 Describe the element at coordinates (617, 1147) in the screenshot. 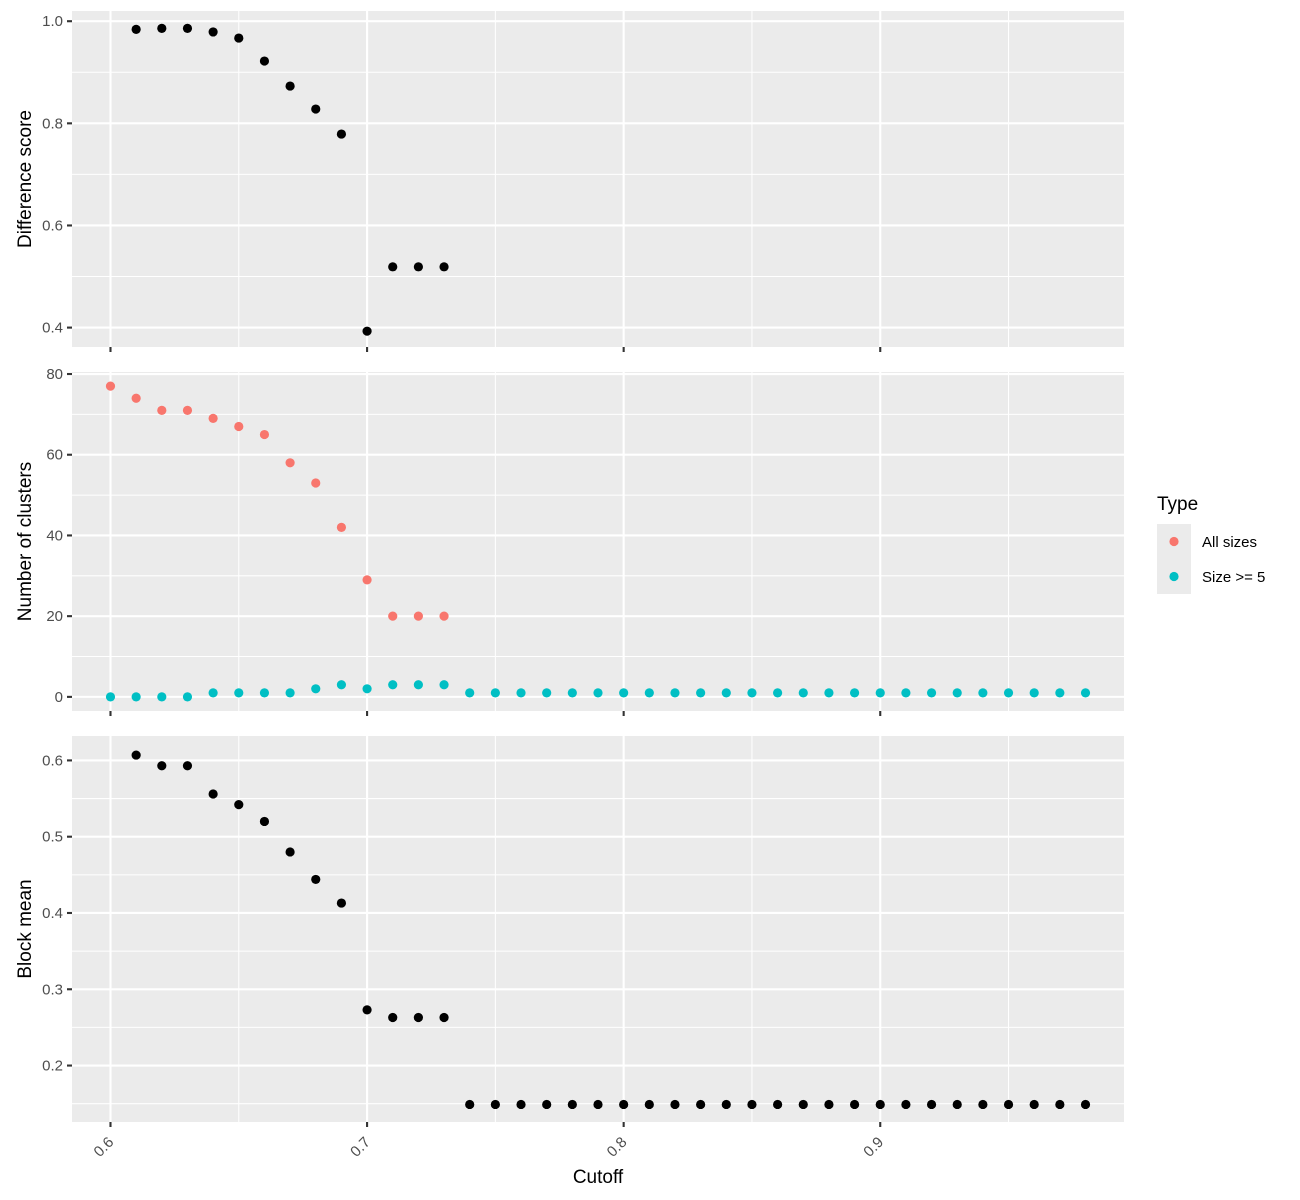

I see `x-tick-label: 0.8` at that location.